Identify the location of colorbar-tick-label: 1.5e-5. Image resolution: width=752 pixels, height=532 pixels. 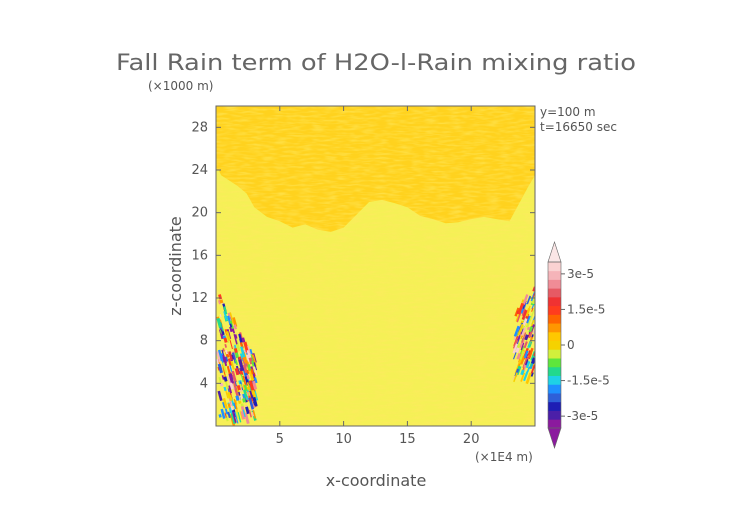
(586, 309).